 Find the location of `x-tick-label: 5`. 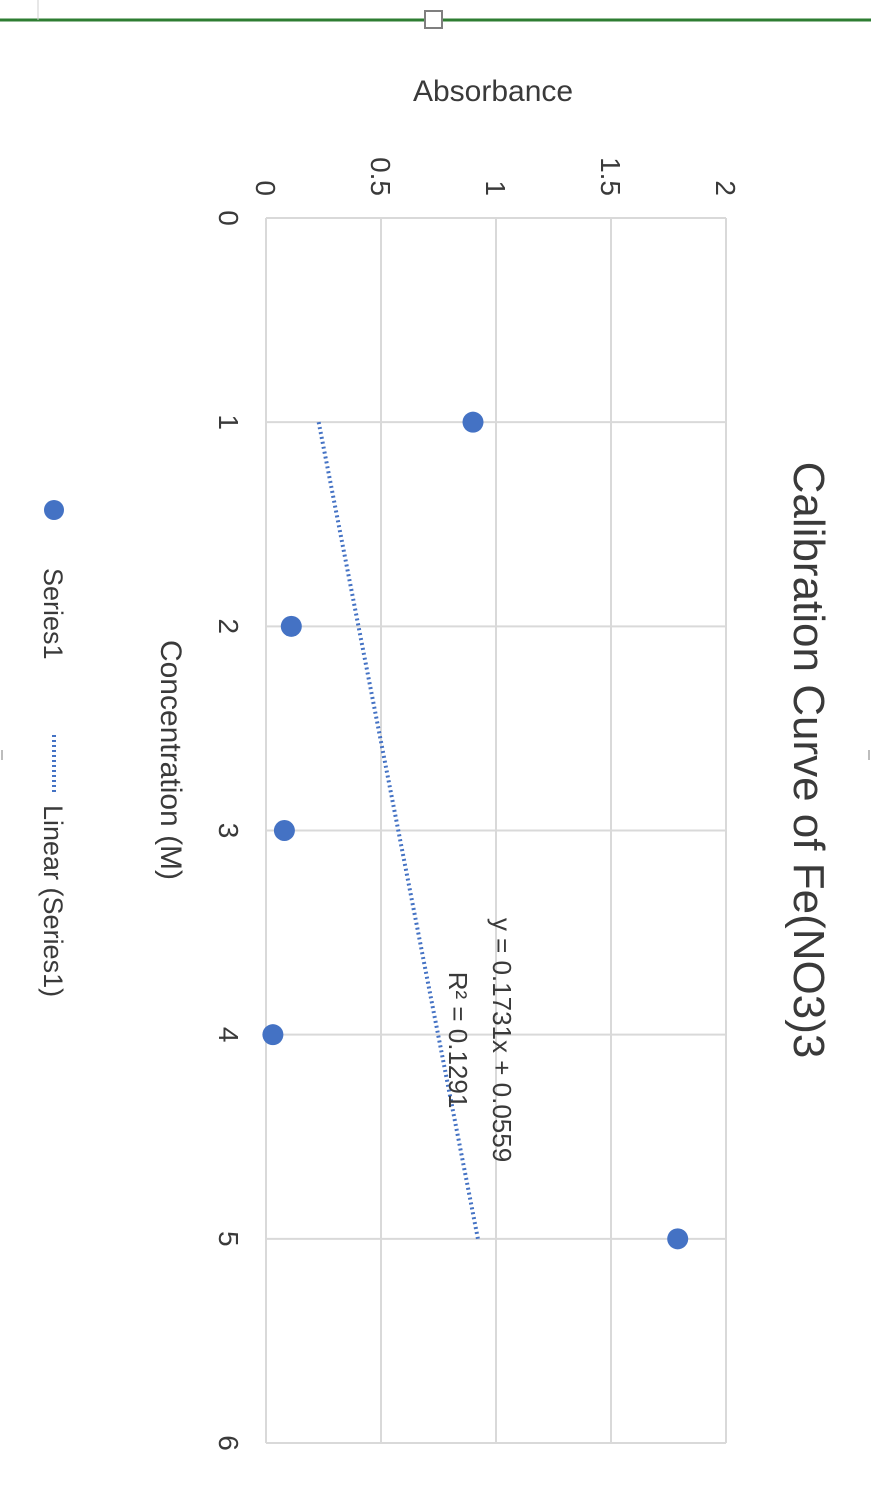

x-tick-label: 5 is located at coordinates (228, 1239).